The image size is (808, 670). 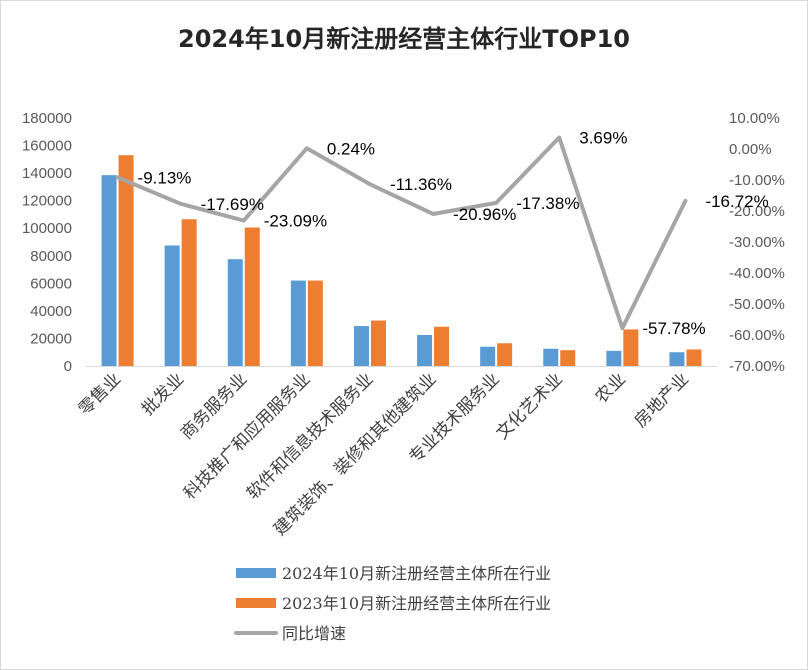 I want to click on category-label: 农业, so click(x=611, y=388).